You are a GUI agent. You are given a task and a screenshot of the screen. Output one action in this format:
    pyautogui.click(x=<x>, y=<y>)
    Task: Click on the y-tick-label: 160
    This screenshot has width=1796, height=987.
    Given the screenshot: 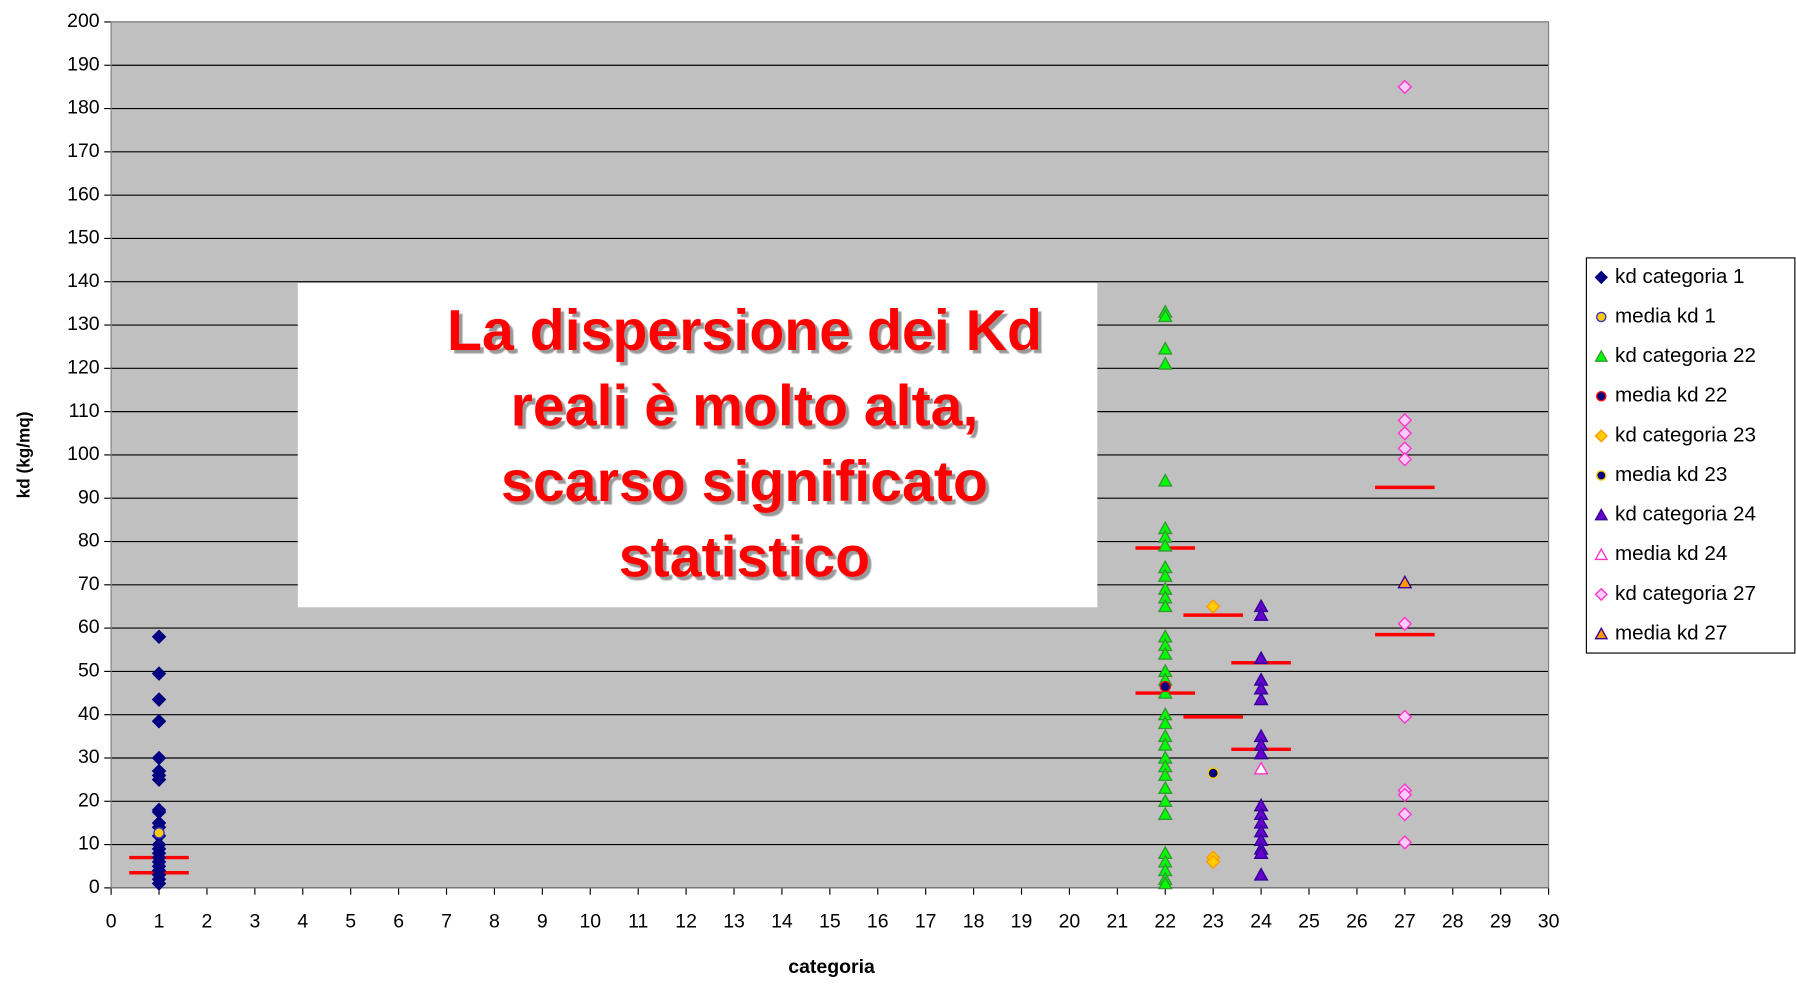 What is the action you would take?
    pyautogui.click(x=83, y=194)
    